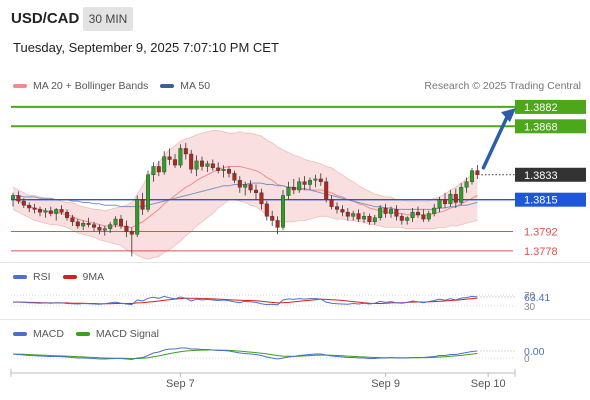 The height and width of the screenshot is (400, 590). I want to click on forecast-arrow-head, so click(508, 115).